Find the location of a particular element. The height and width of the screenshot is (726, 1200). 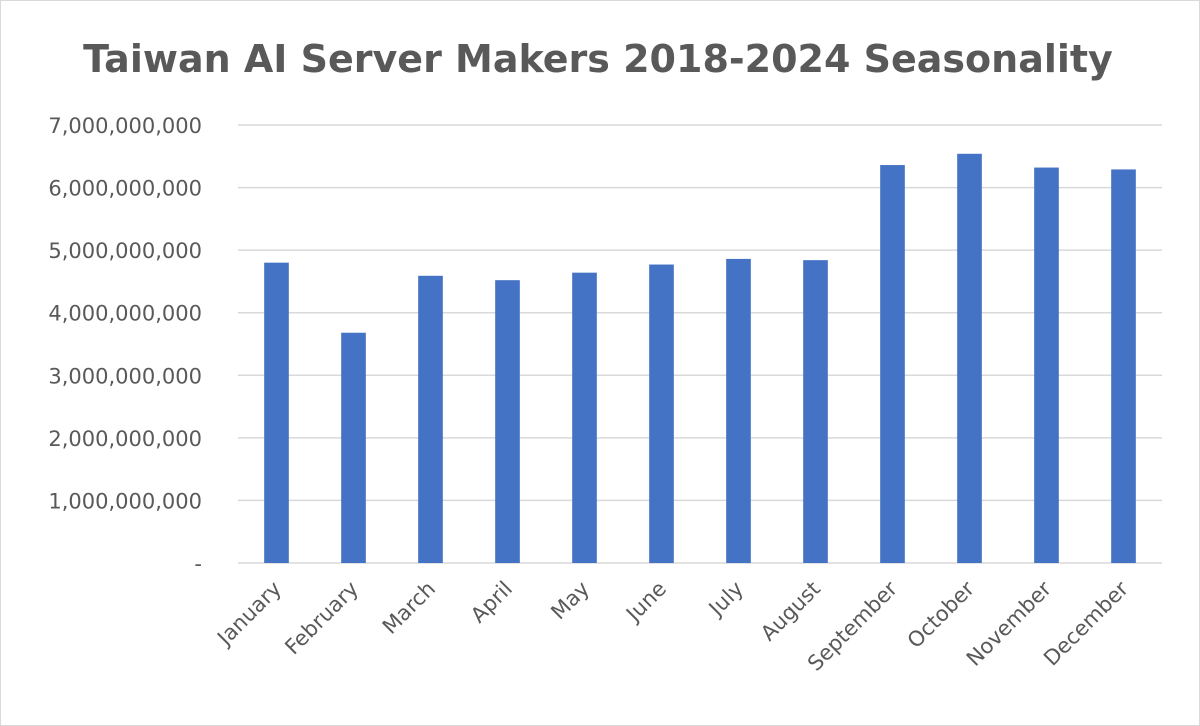

y-tick-label: 5,000,000,000 is located at coordinates (125, 251).